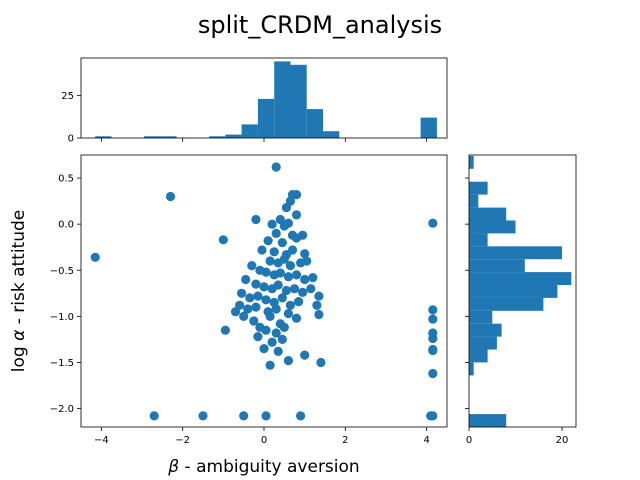 This screenshot has height=480, width=640. Describe the element at coordinates (19, 356) in the screenshot. I see `y-axis-label-prefix: log` at that location.